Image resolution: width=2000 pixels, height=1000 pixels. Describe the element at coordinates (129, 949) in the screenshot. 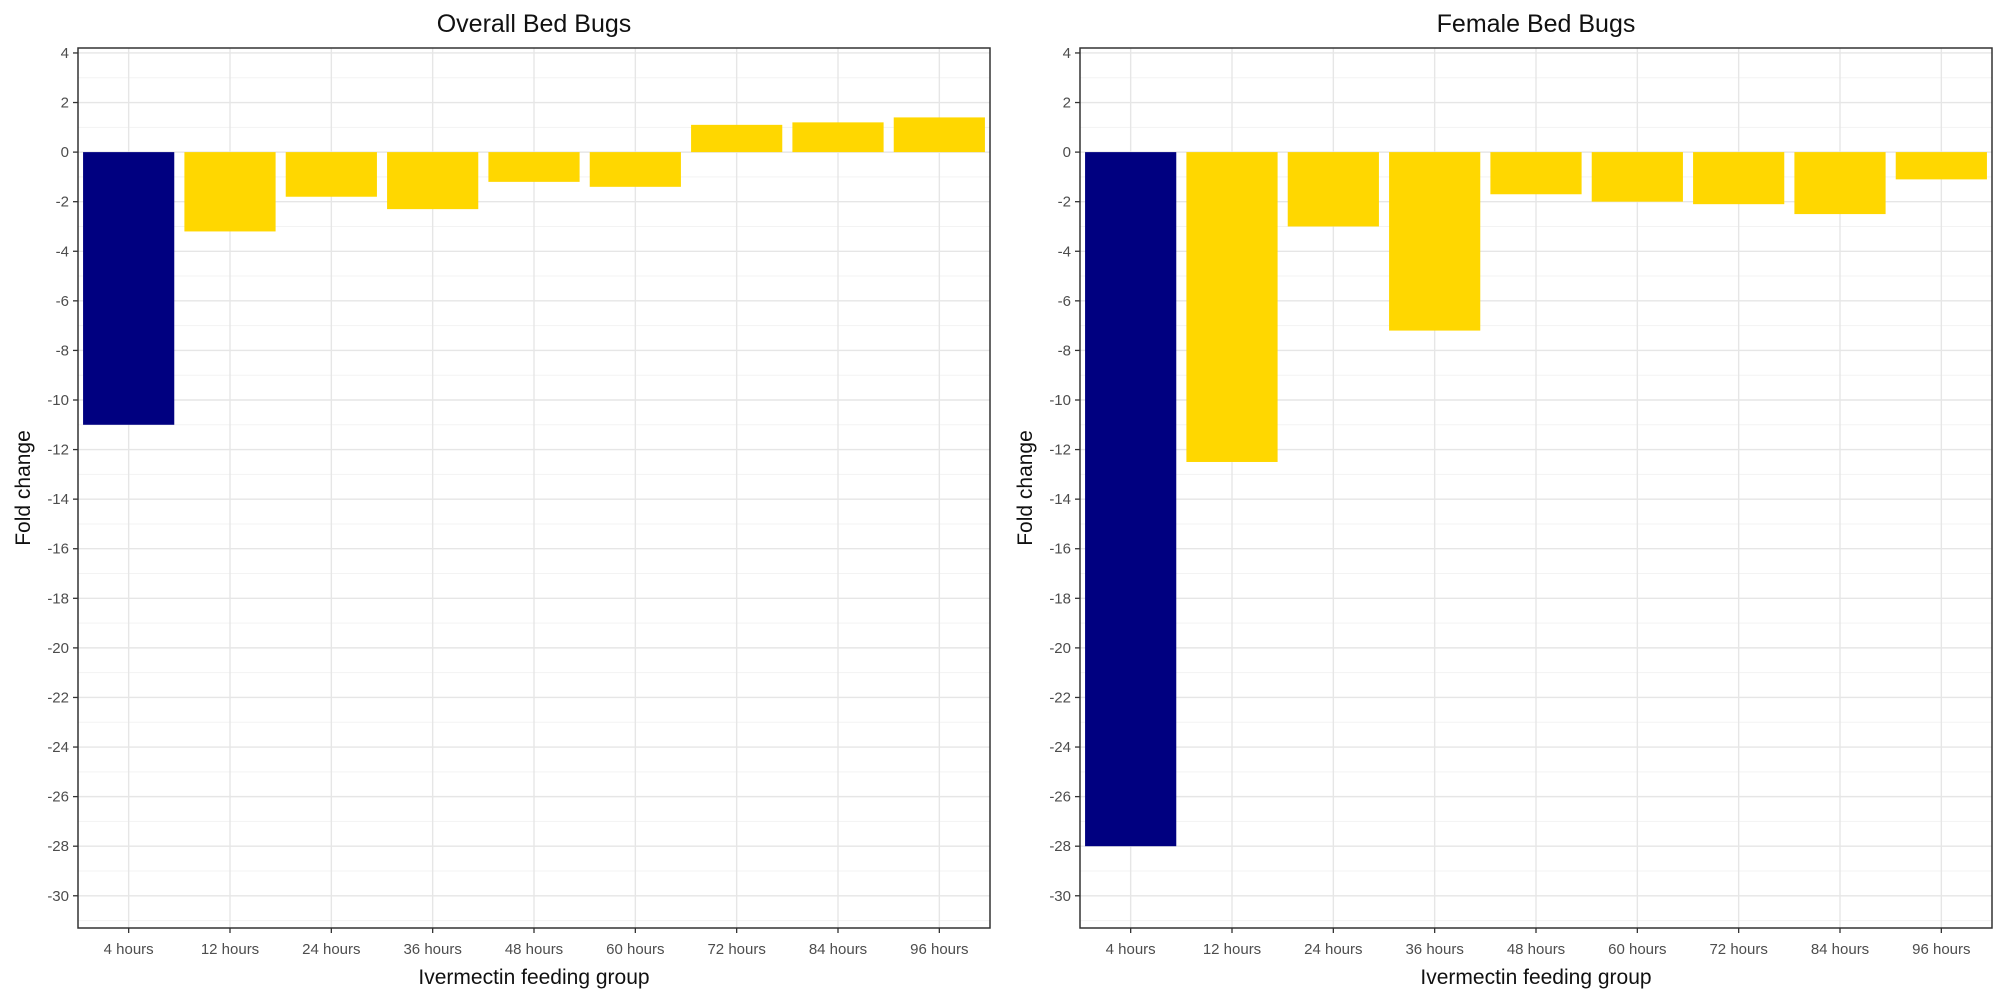

I see `chart1-x-tick-label: 4 hours` at that location.